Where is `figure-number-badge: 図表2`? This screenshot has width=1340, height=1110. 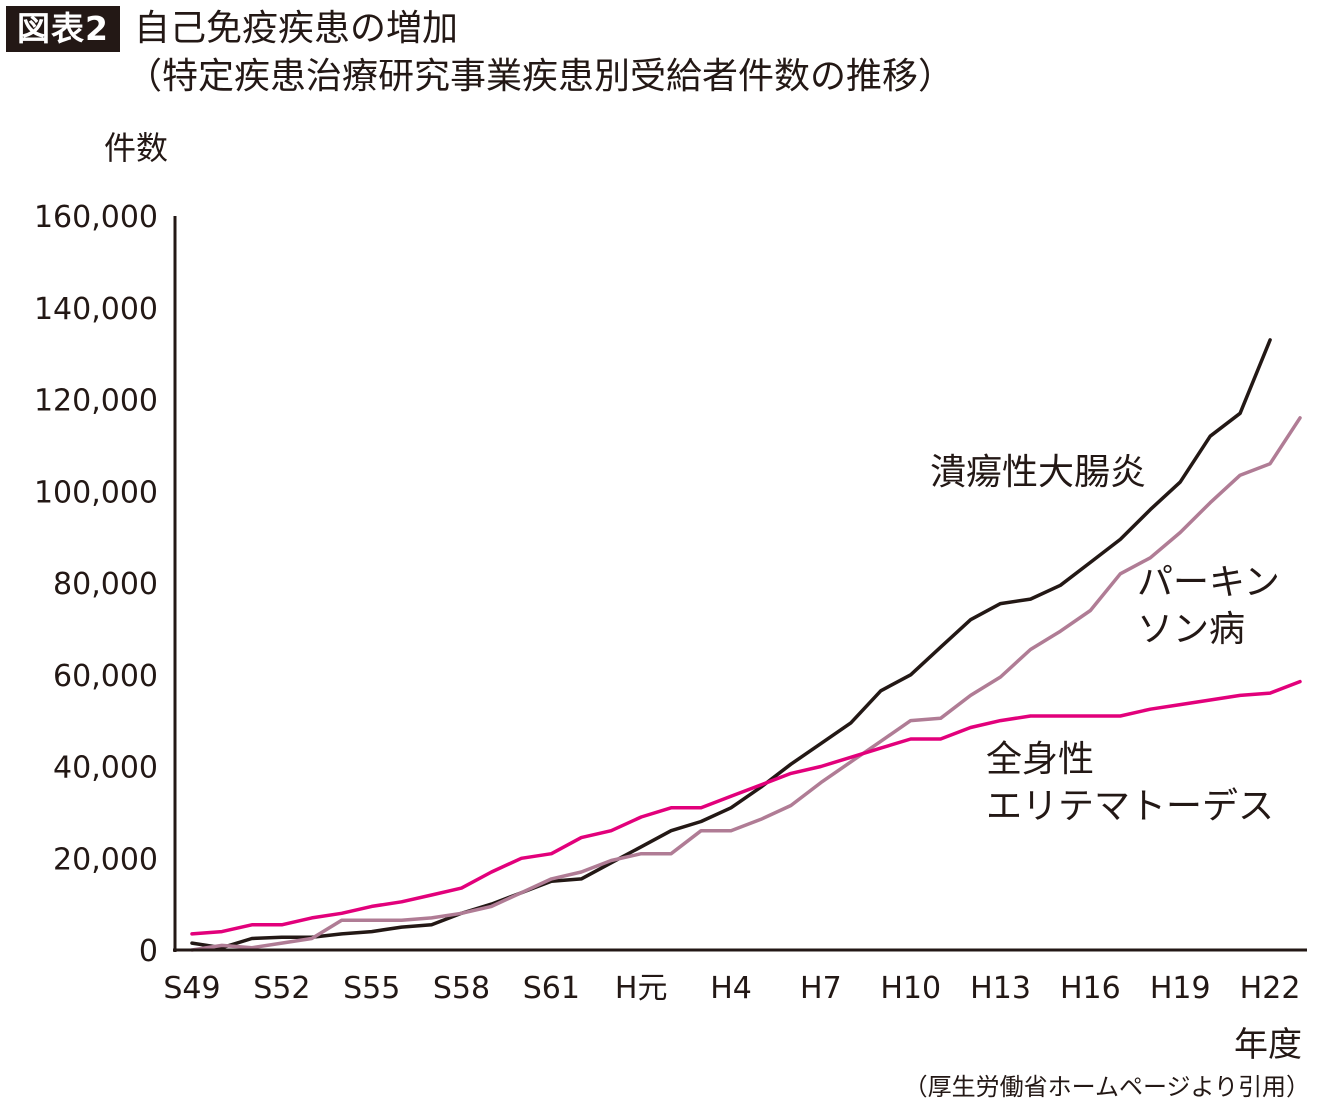 figure-number-badge: 図表2 is located at coordinates (63, 29).